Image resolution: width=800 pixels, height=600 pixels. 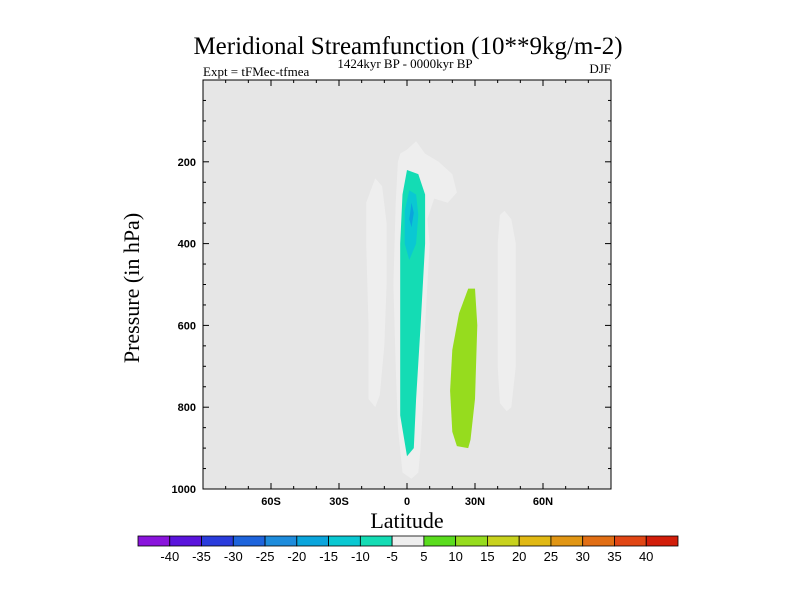 What do you see at coordinates (233, 556) in the screenshot?
I see `colorbar-label: -30` at bounding box center [233, 556].